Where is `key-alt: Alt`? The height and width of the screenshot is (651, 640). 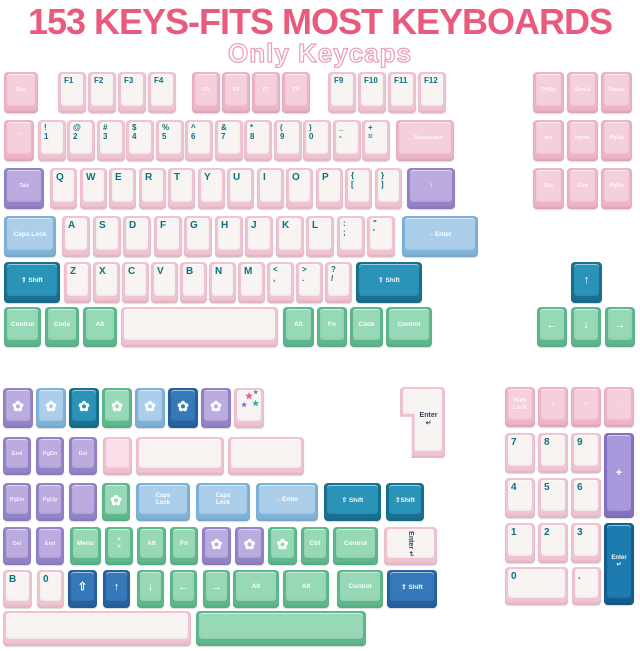 key-alt: Alt is located at coordinates (298, 327).